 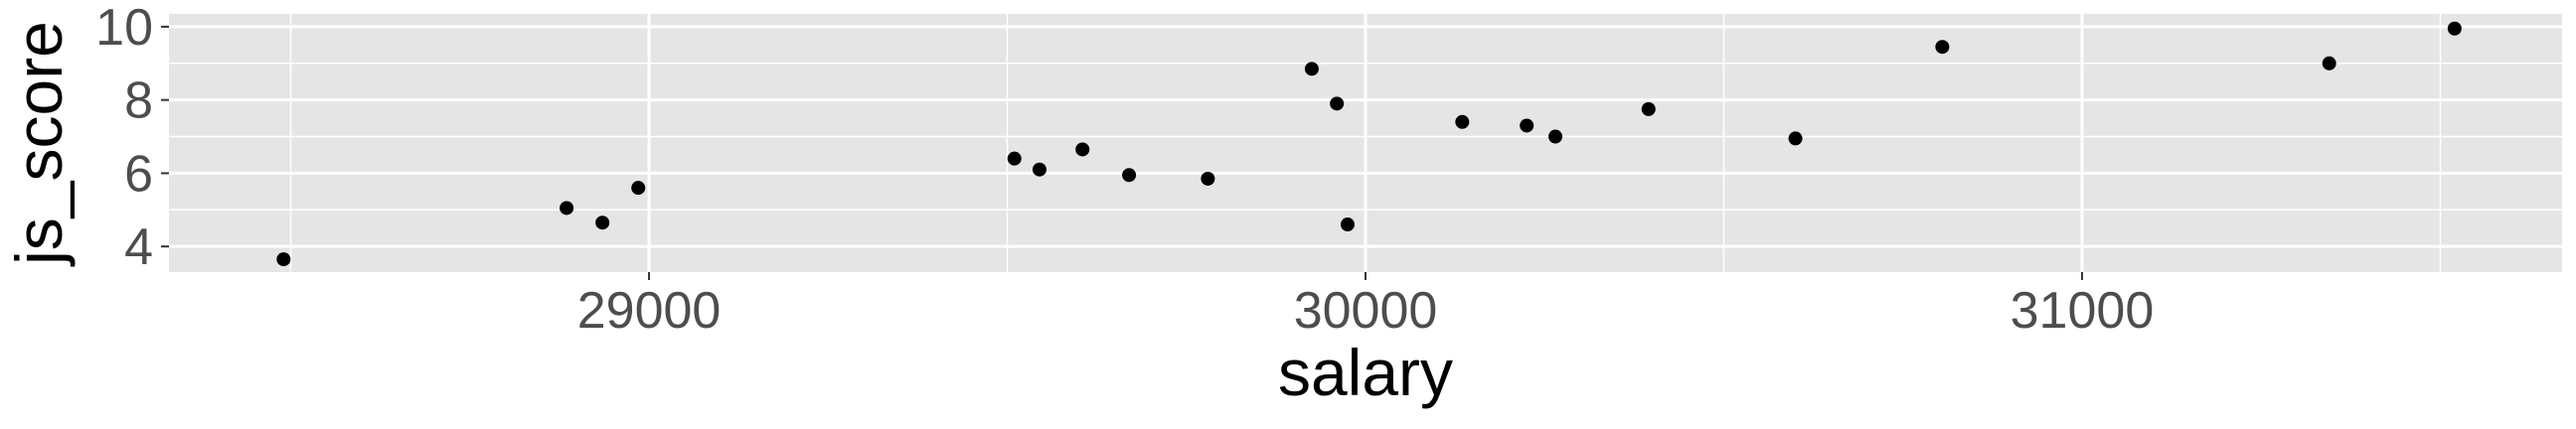 I want to click on x-axis-ticks: 29000 30000 31000, so click(x=1366, y=306).